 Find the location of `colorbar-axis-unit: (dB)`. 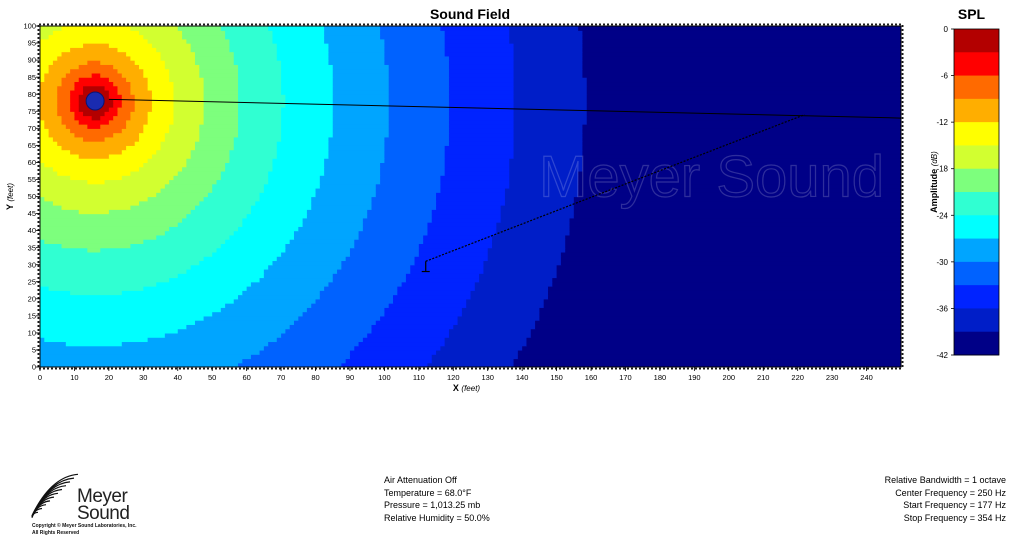

colorbar-axis-unit: (dB) is located at coordinates (934, 158).